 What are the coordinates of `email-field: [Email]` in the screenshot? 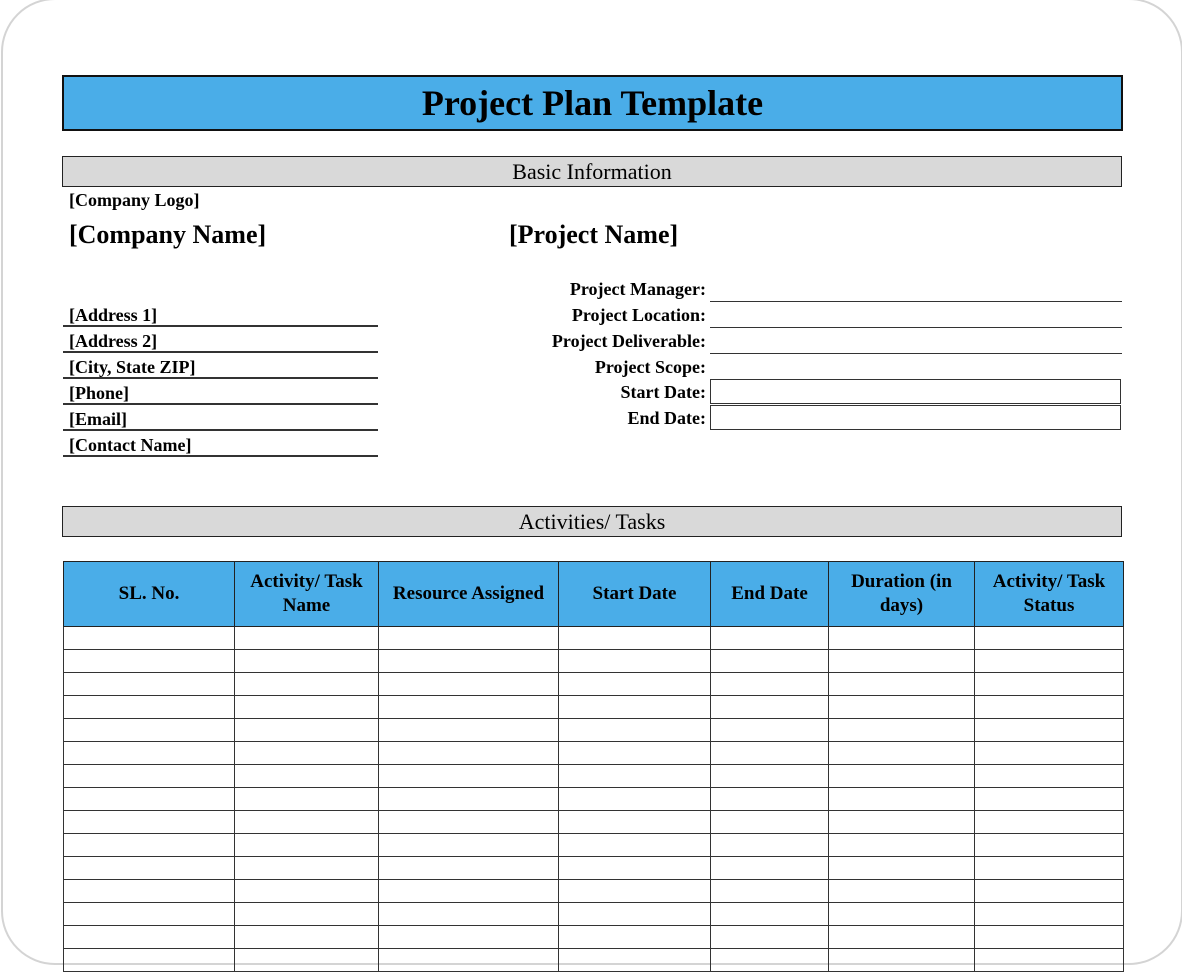 It's located at (220, 419).